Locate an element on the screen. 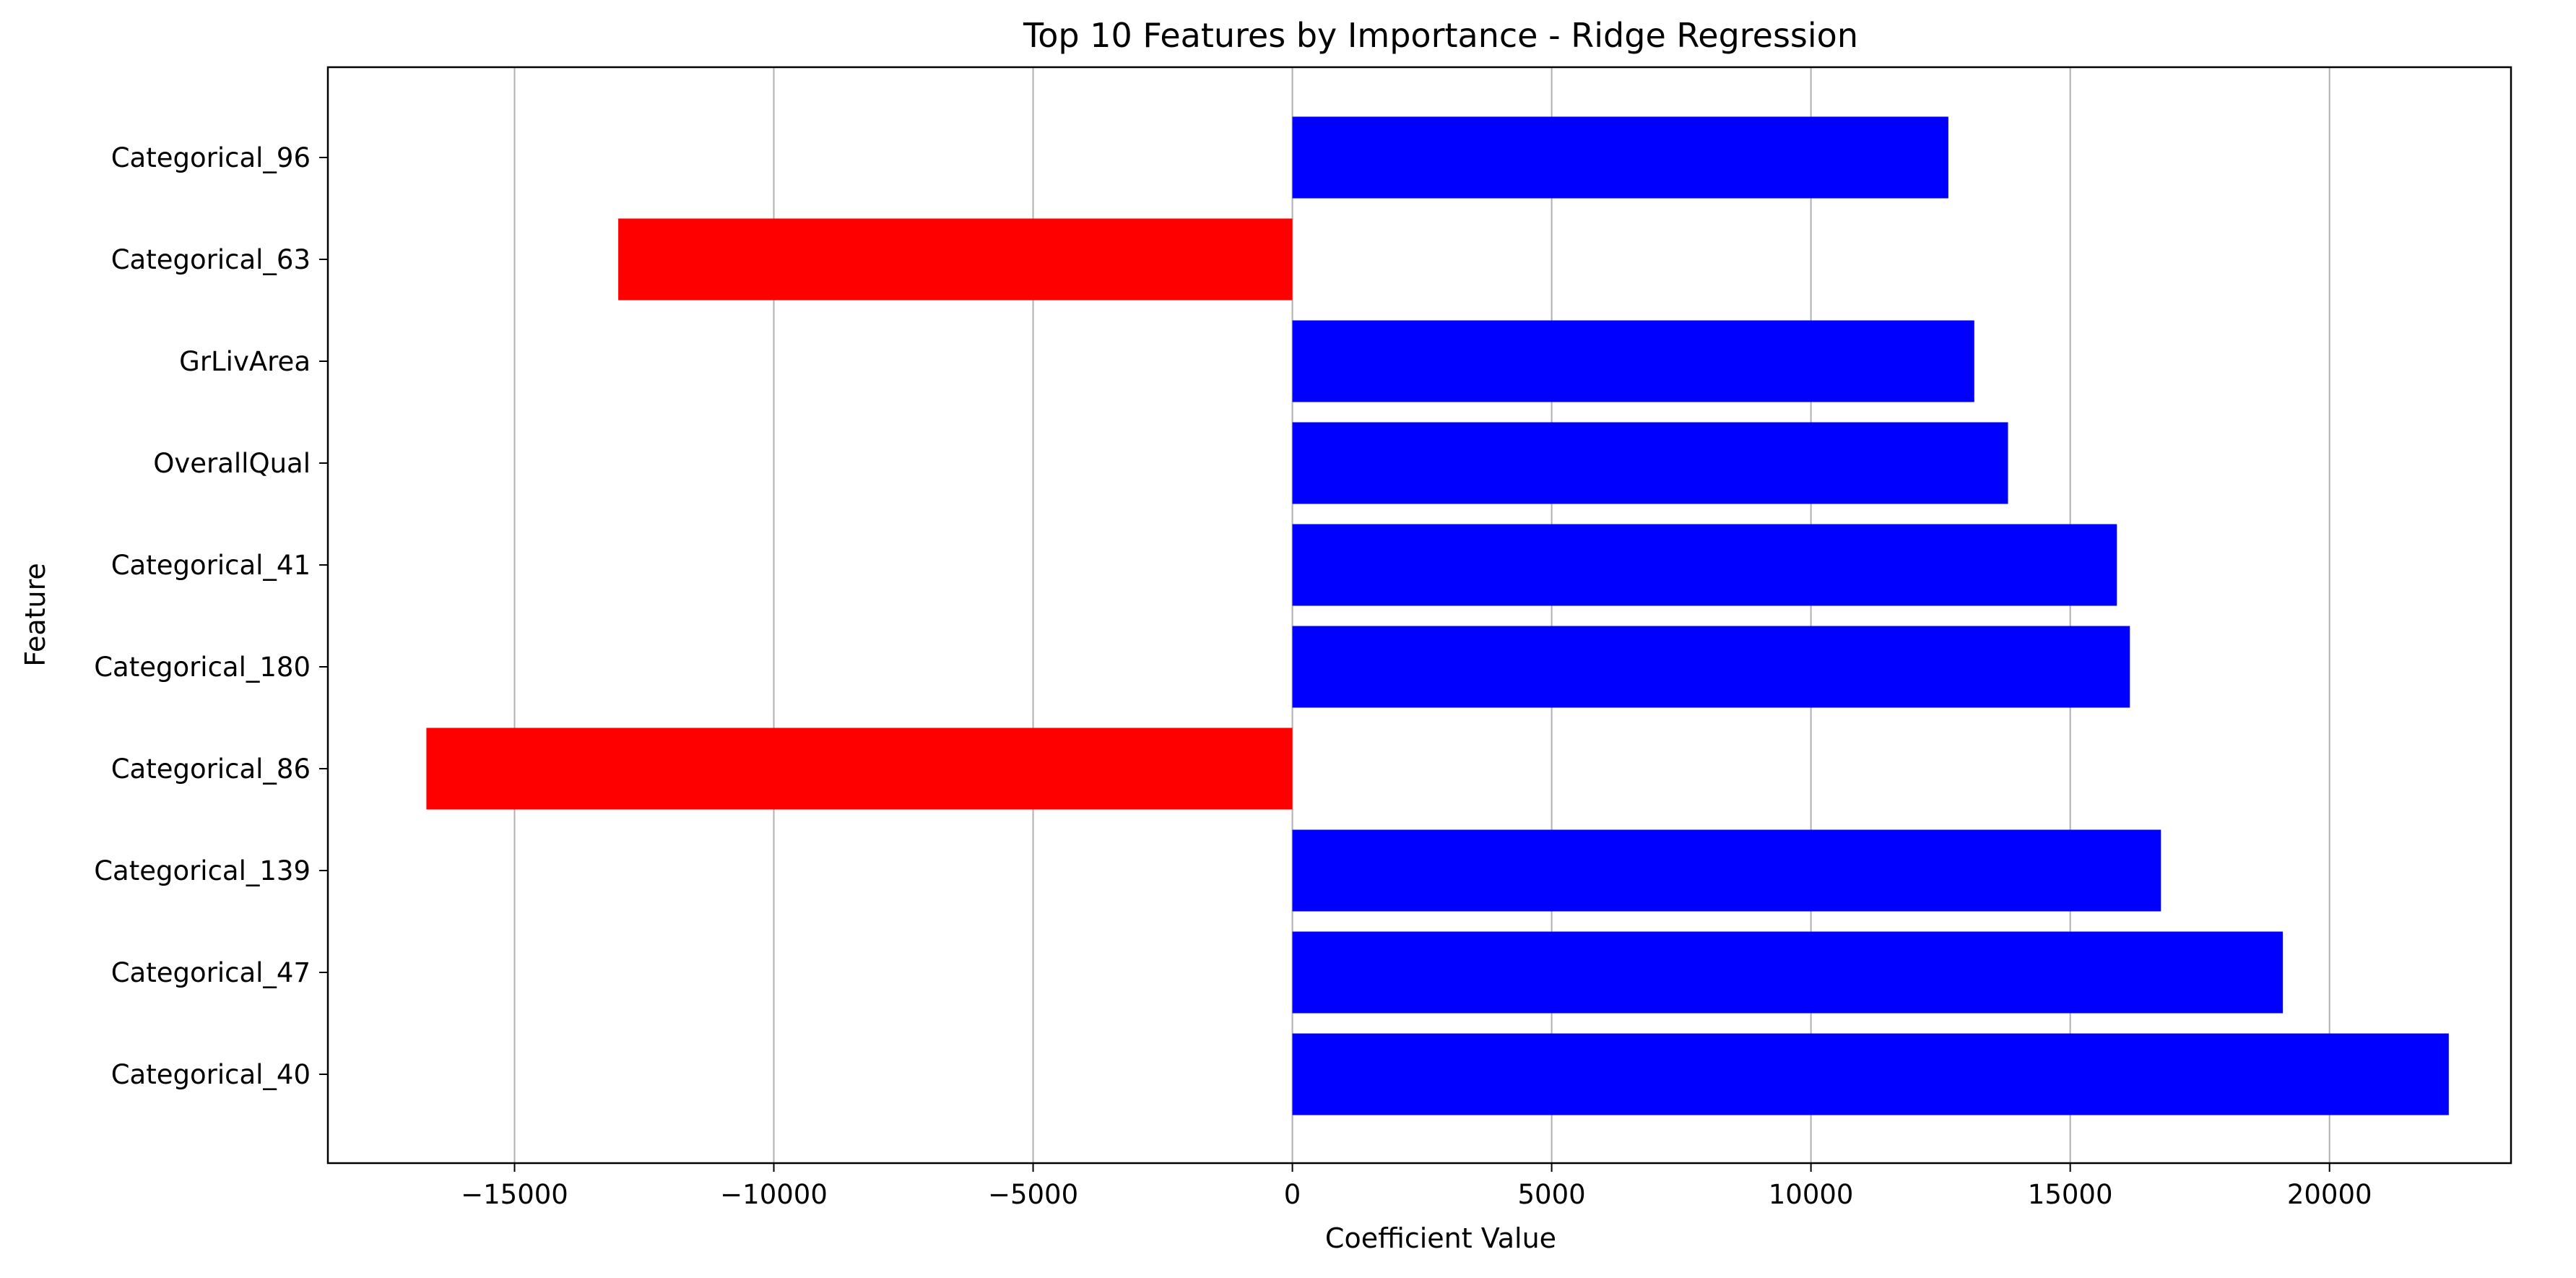 This screenshot has height=1278, width=2576. y-tick-label: GrLivArea is located at coordinates (245, 361).